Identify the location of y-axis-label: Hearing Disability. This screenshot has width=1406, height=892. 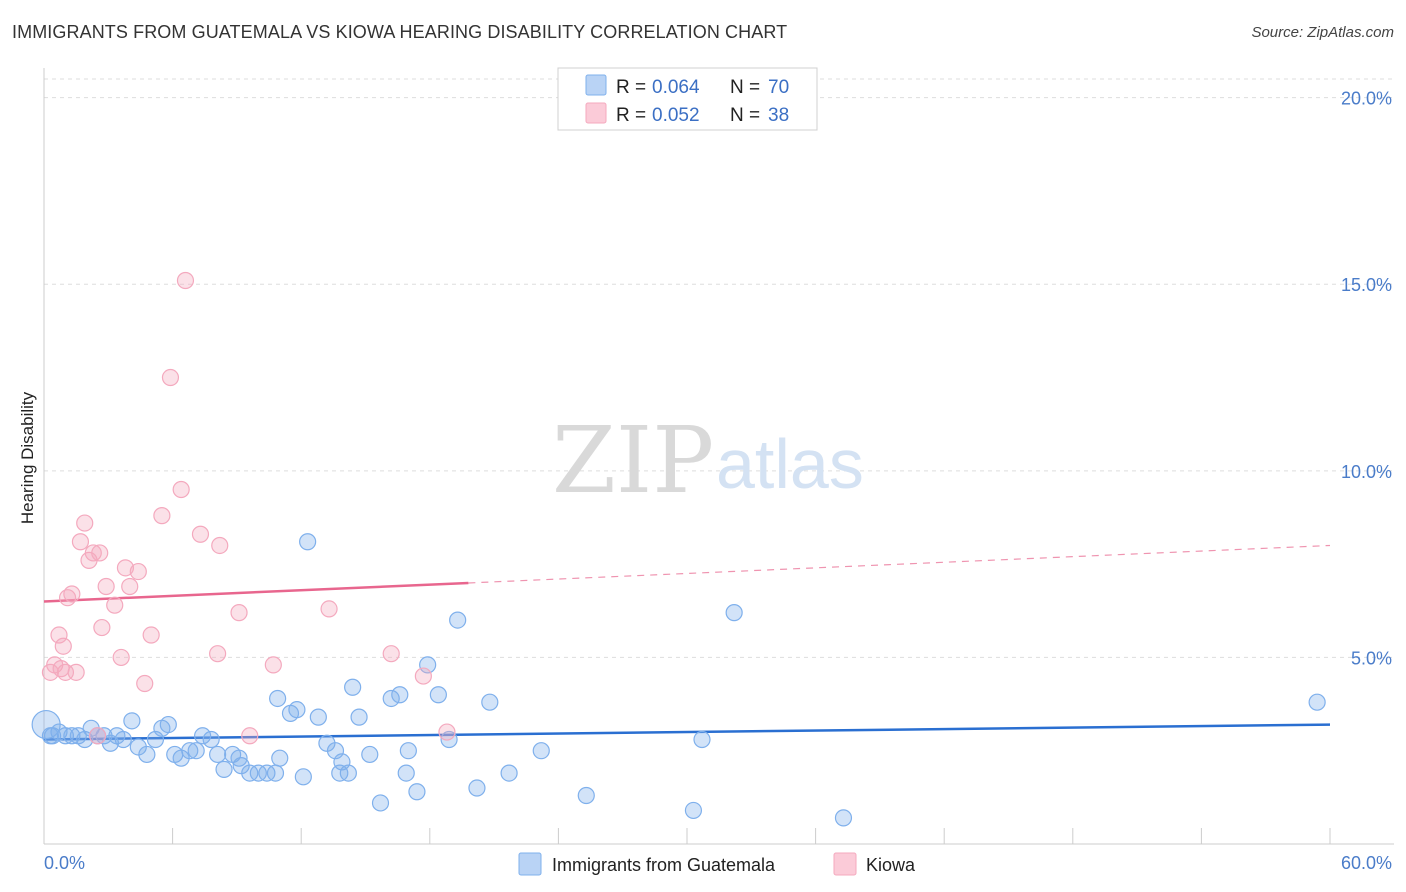
(27, 457).